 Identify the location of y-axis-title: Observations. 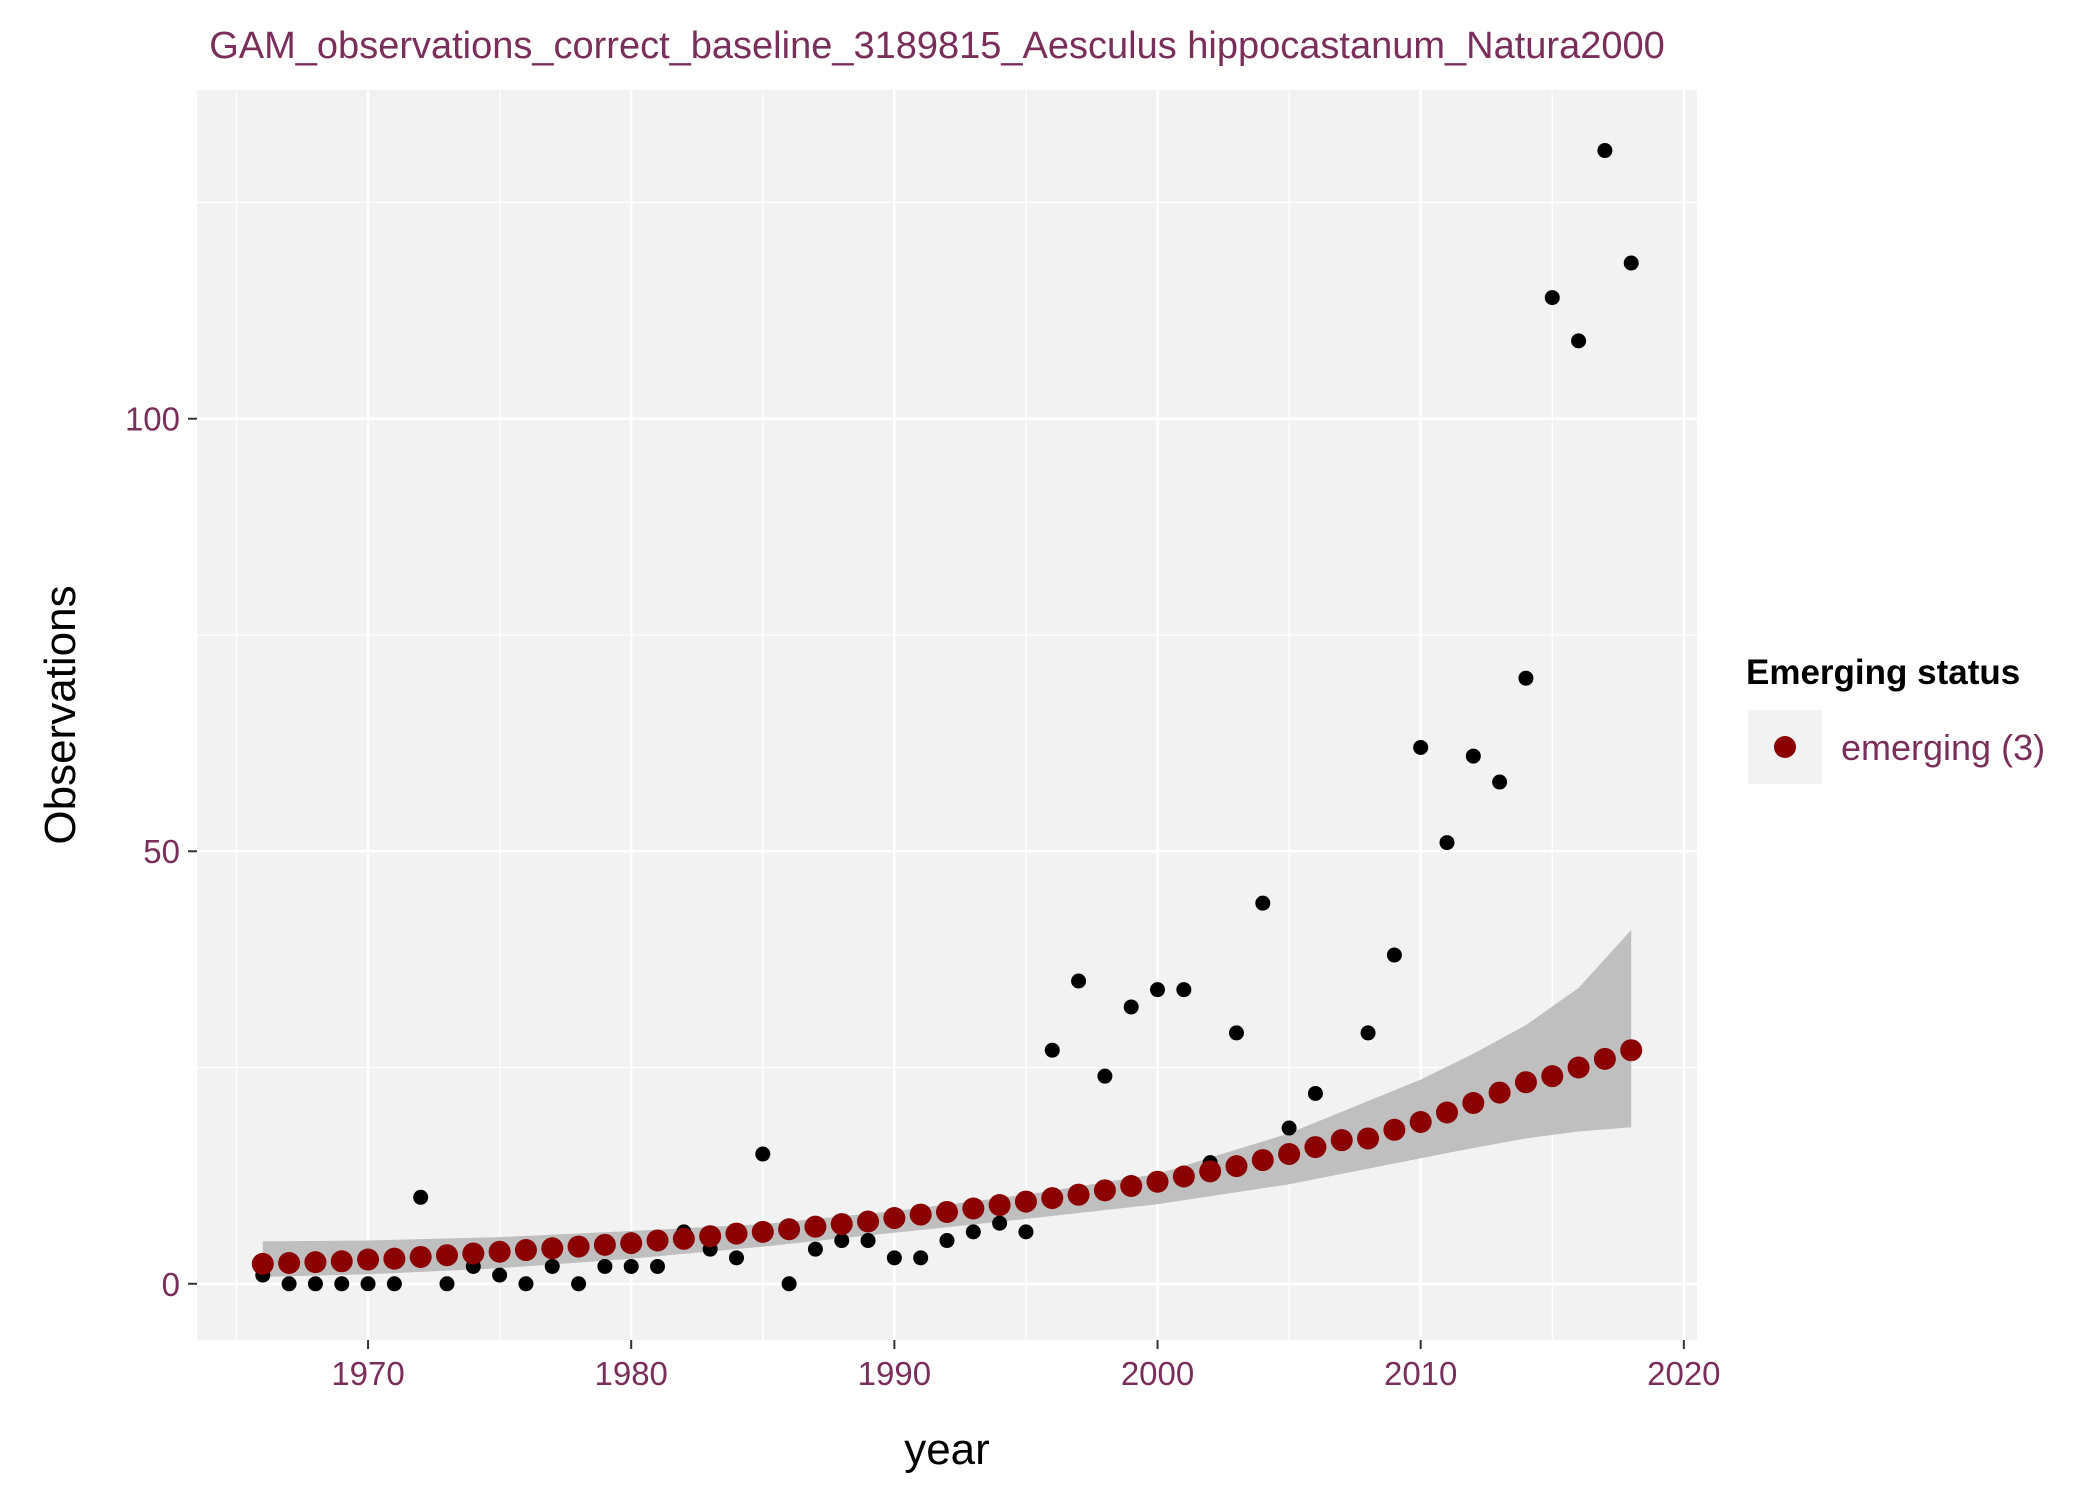
(60, 714).